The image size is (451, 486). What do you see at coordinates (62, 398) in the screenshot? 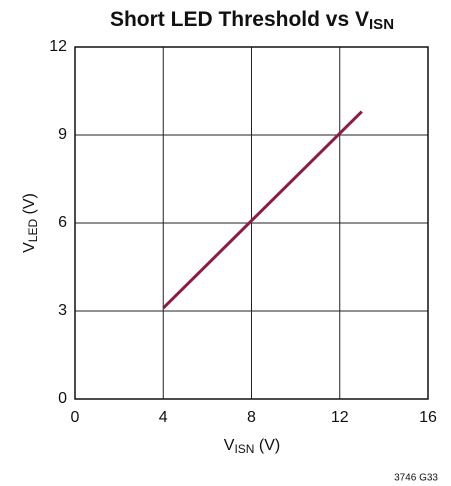
I see `y-tick-label: 0` at bounding box center [62, 398].